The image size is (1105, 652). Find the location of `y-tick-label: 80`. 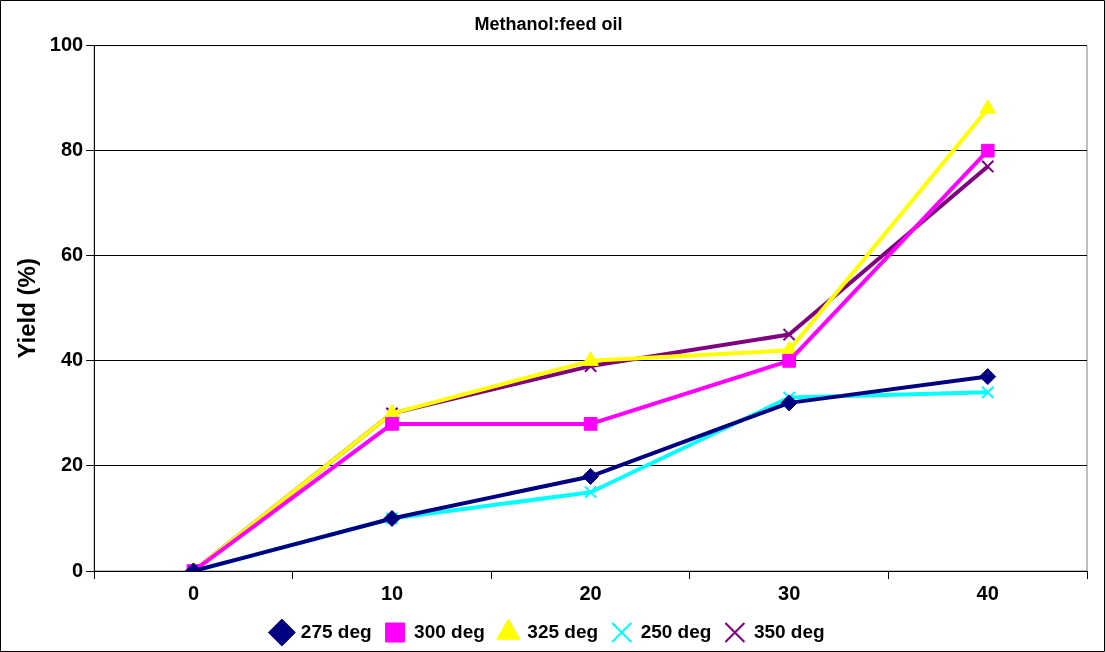

y-tick-label: 80 is located at coordinates (72, 149).